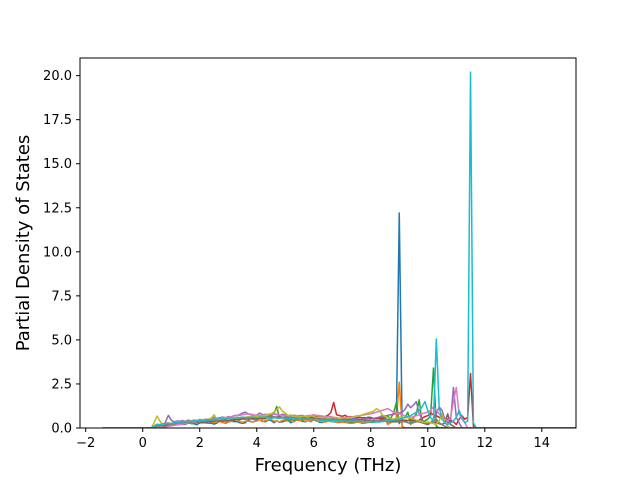  I want to click on x-axis: −2 0 2 4 6 8 10 12 14, so click(313, 439).